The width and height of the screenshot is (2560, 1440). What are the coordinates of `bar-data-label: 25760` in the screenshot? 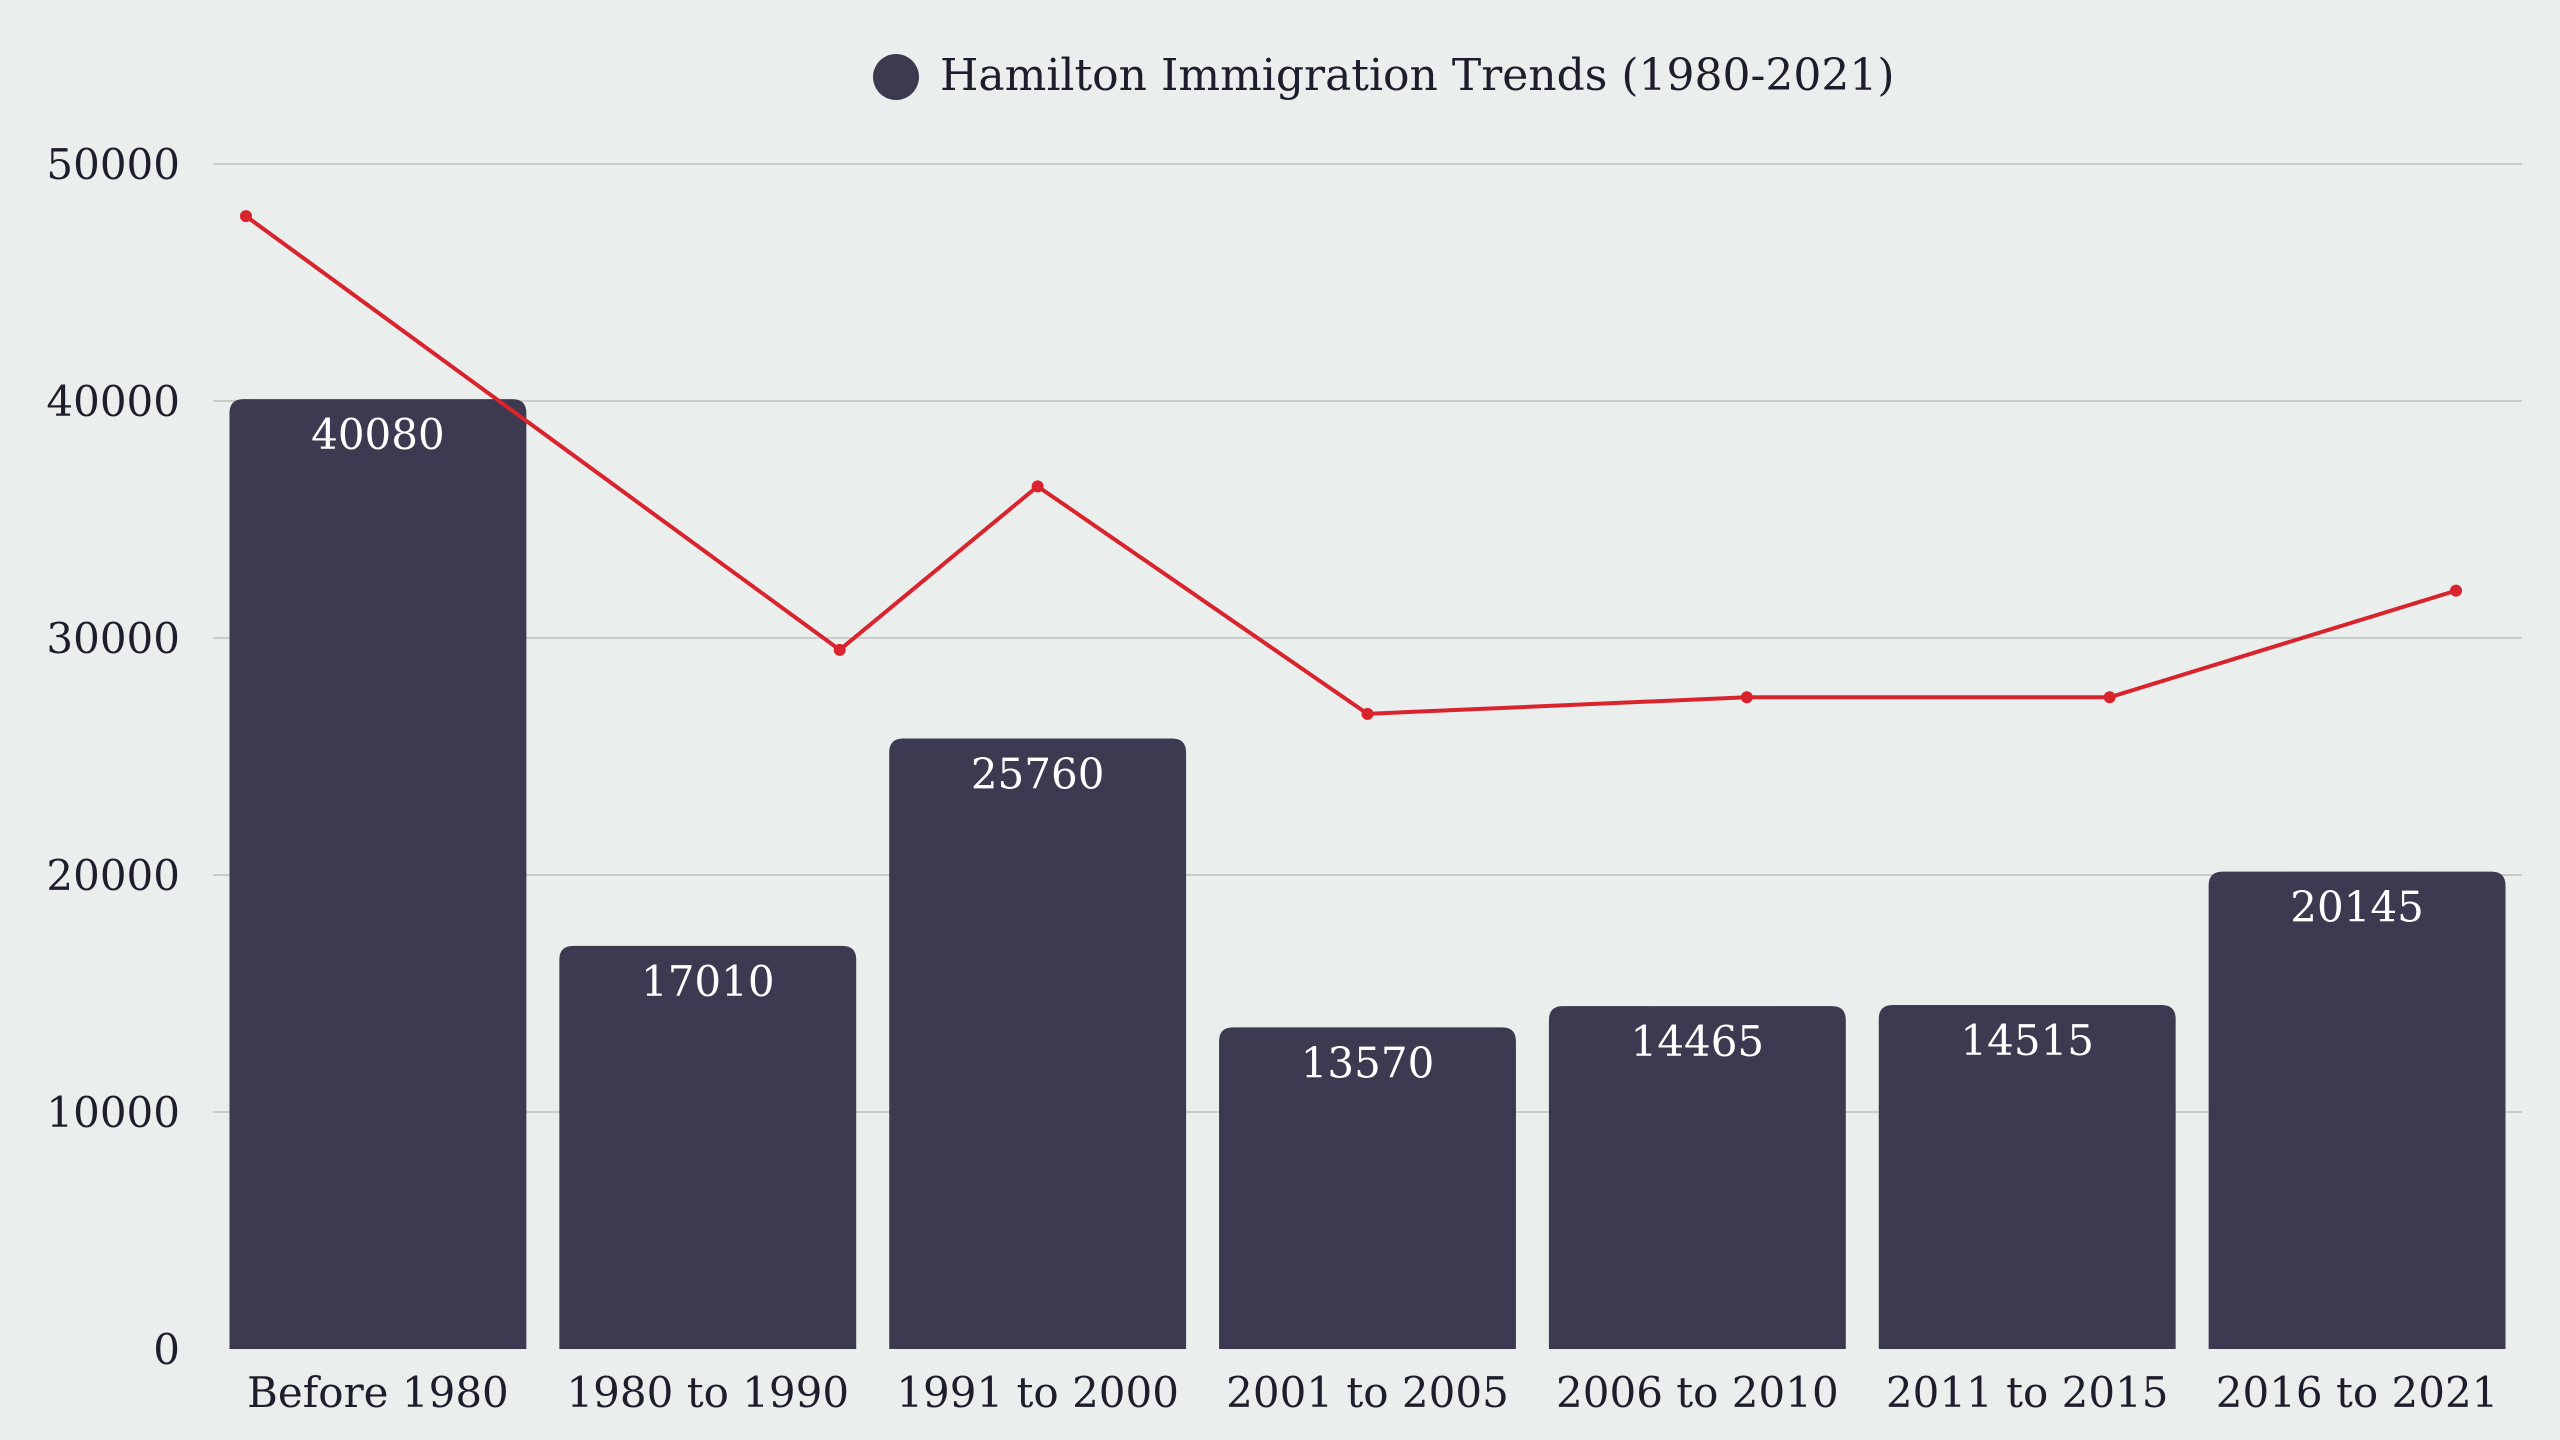 It's located at (1038, 773).